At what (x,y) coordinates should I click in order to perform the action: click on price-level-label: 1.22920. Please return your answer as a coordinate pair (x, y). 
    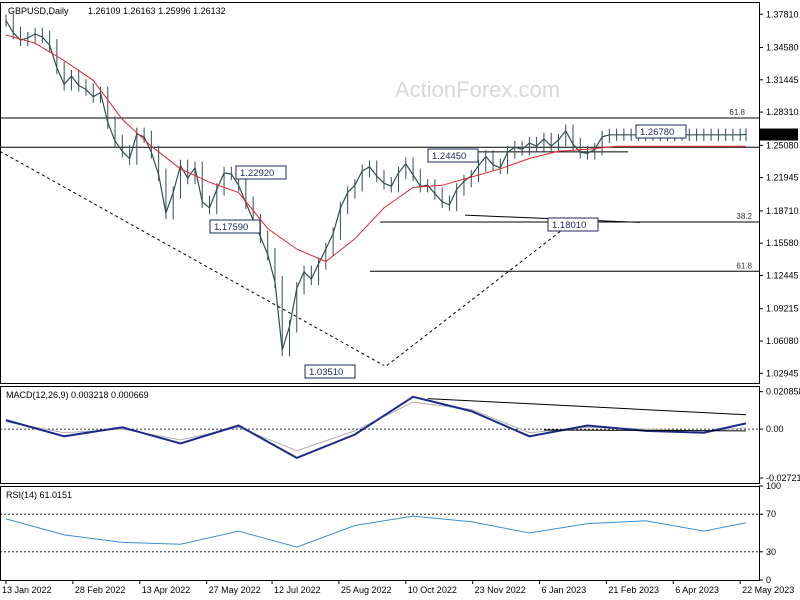
    Looking at the image, I should click on (257, 173).